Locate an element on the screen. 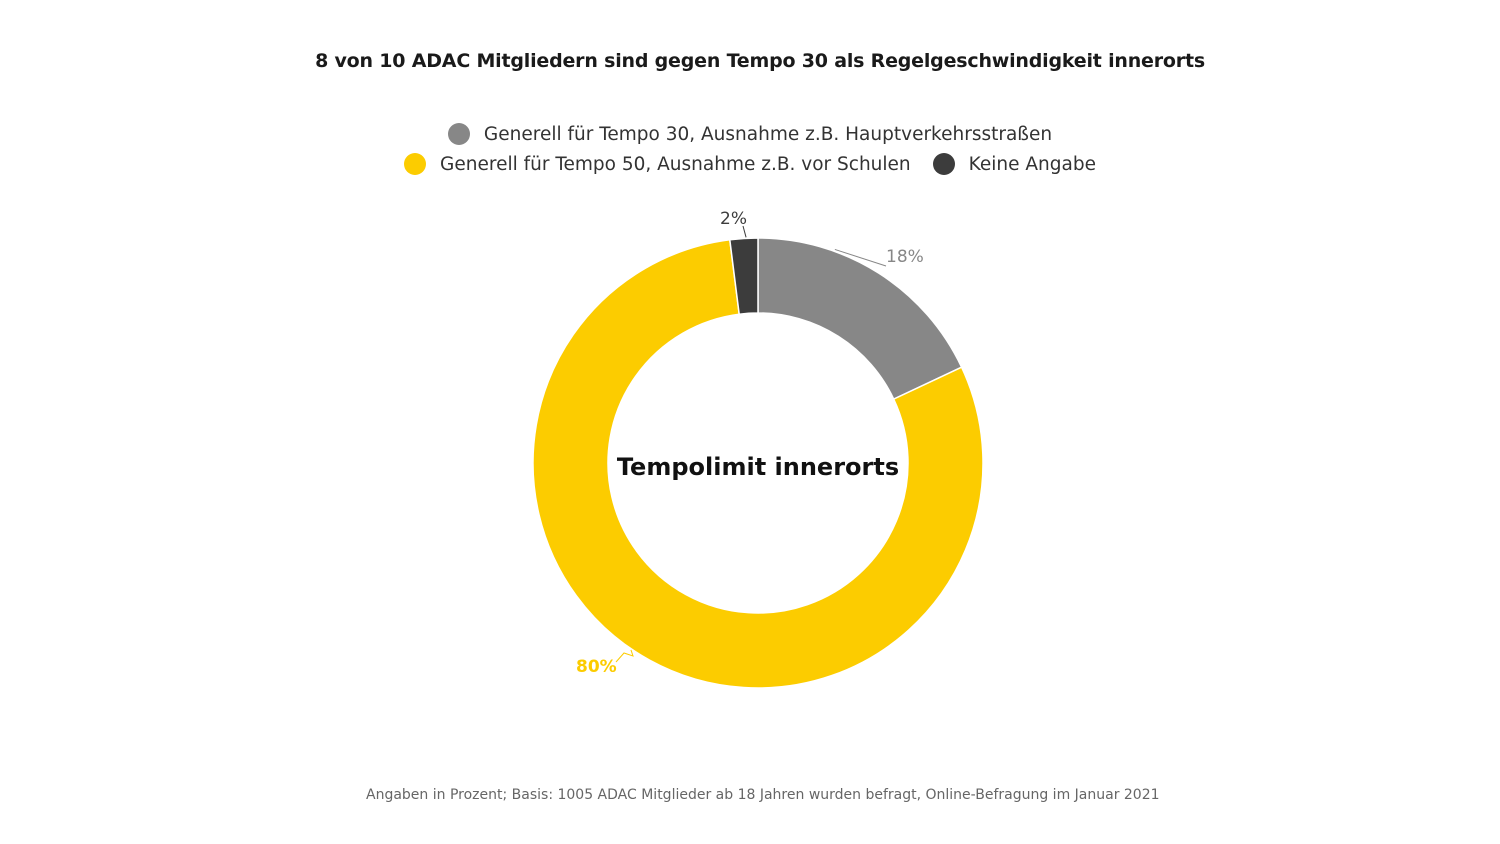  donut-slice-keine-angabe is located at coordinates (743, 276).